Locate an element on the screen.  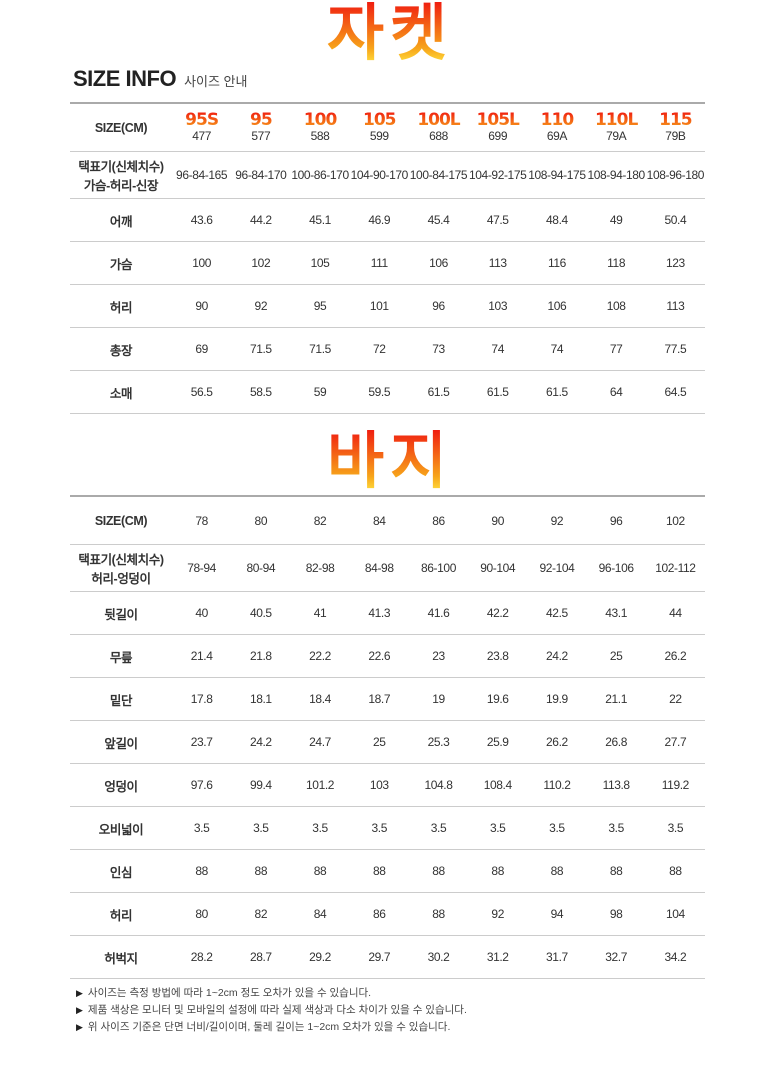
row-label: 인심 is located at coordinates (121, 871).